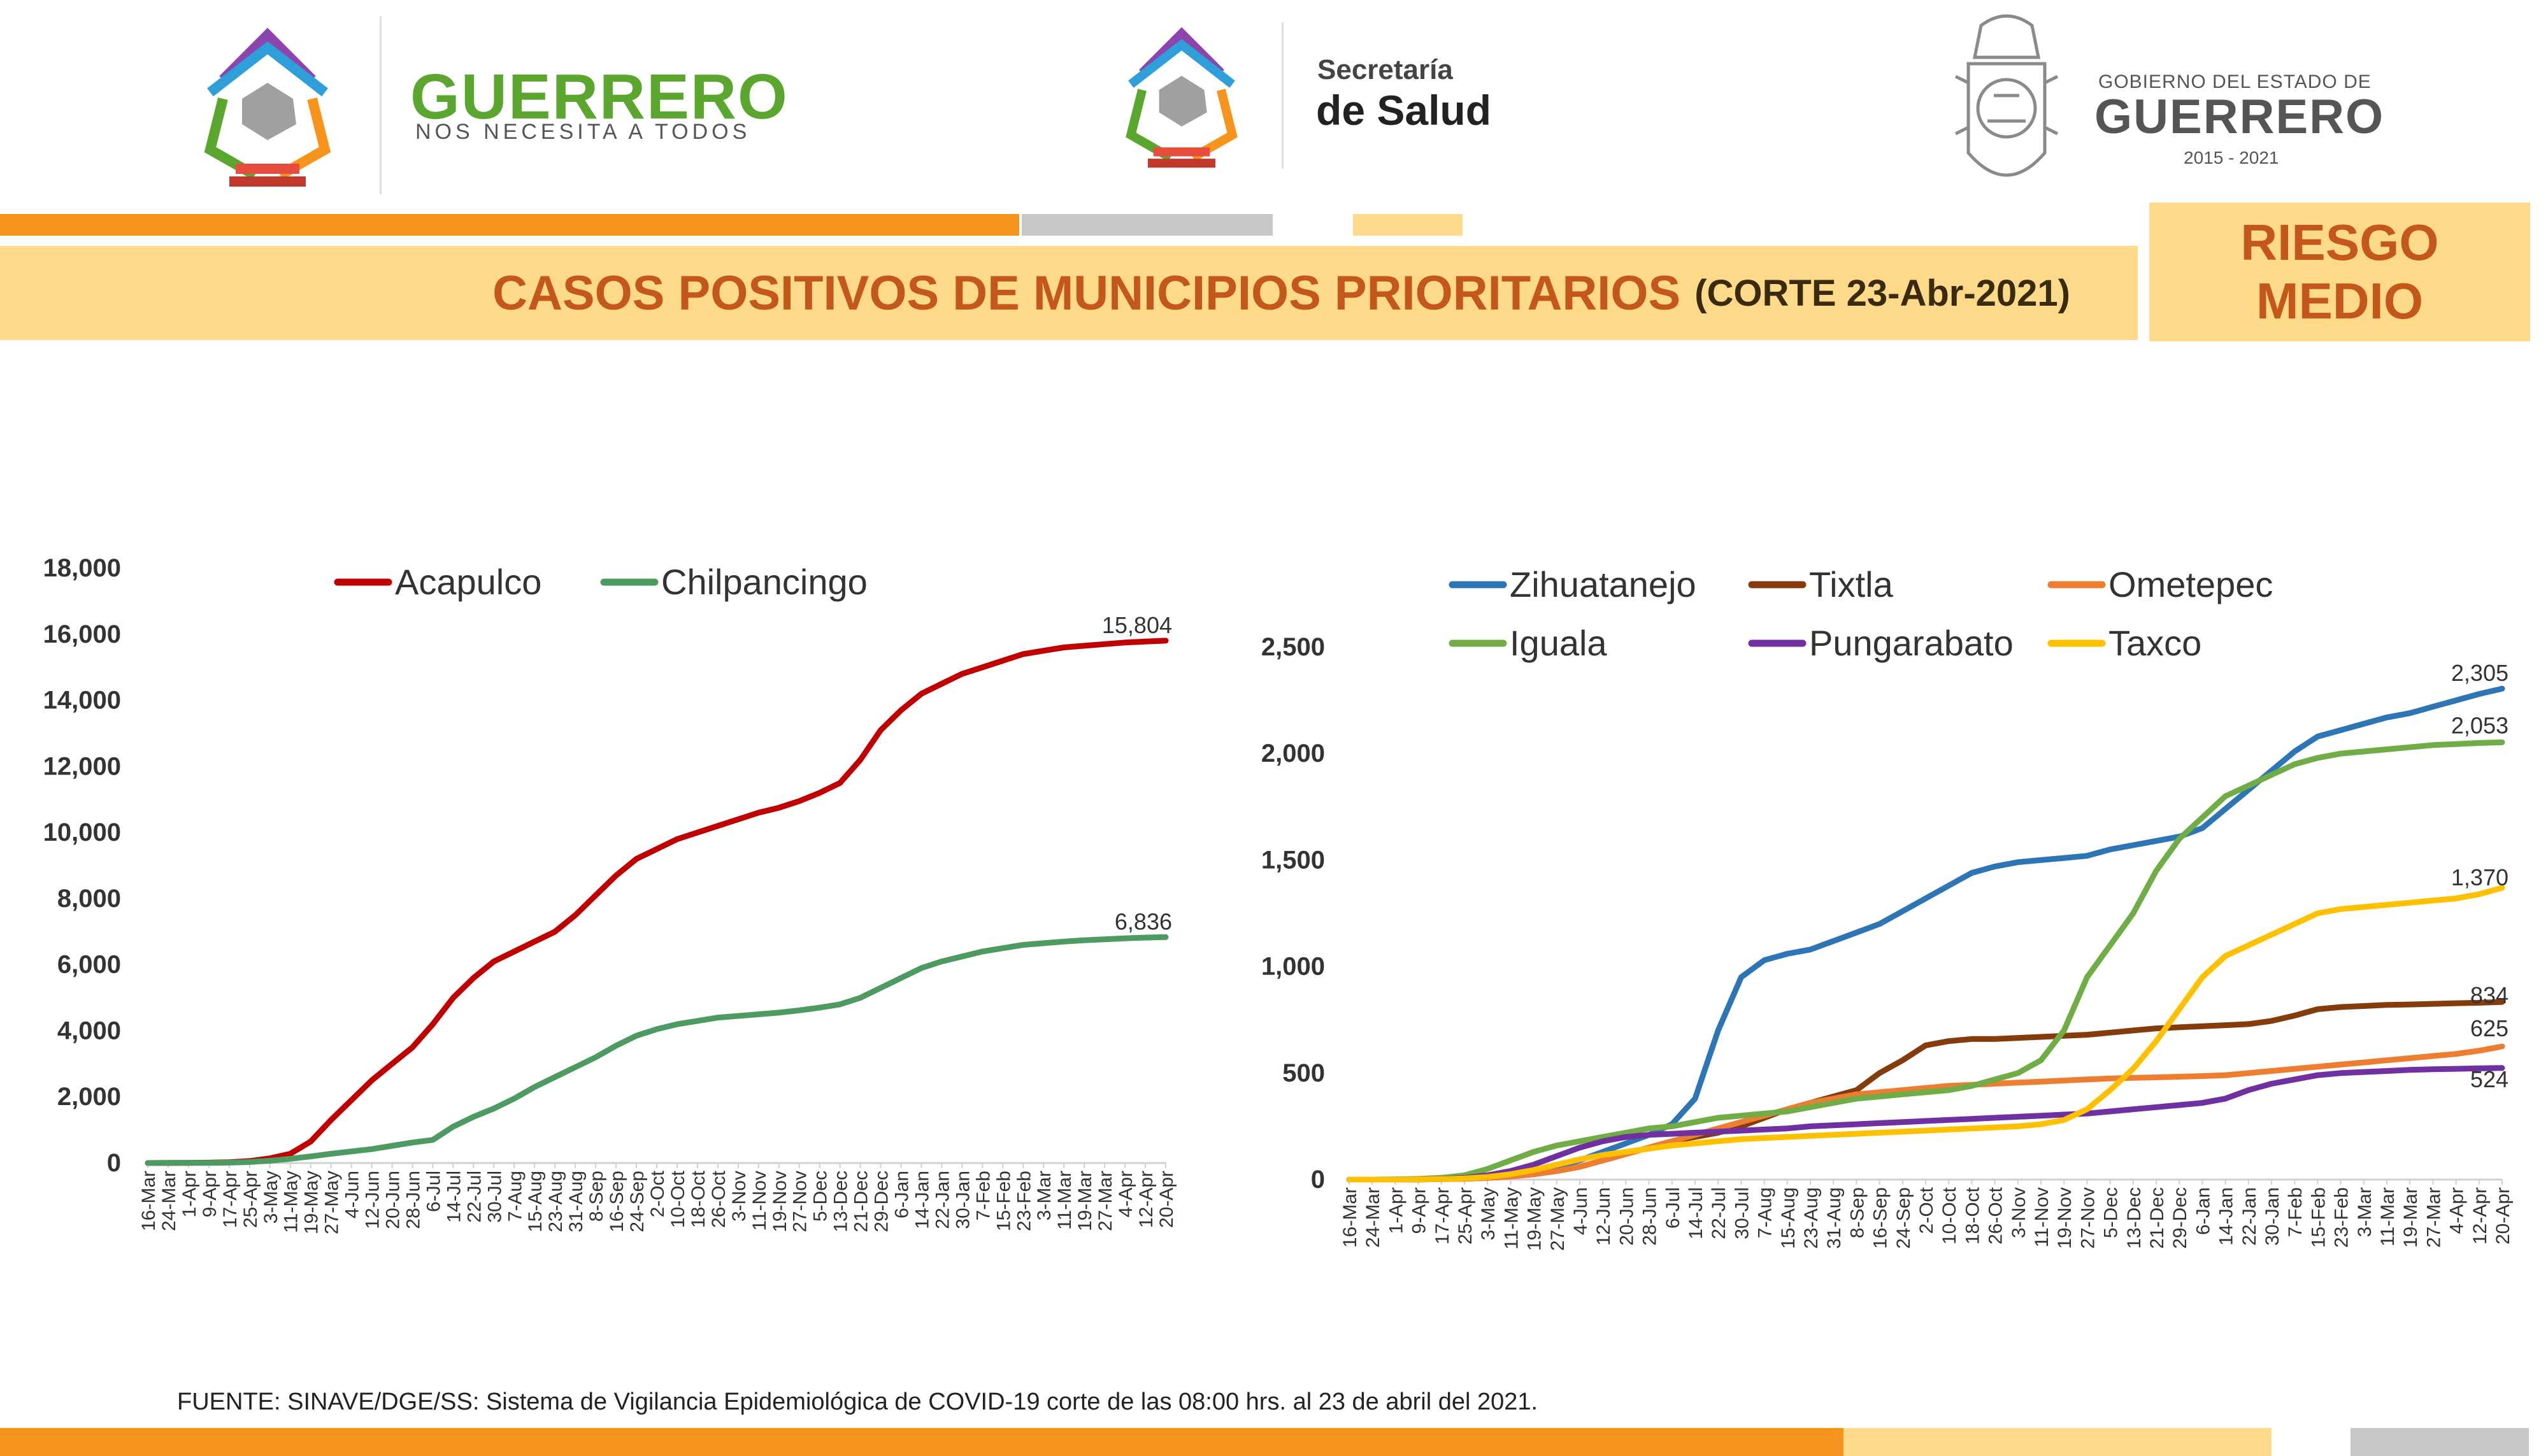 This screenshot has height=1456, width=2548. I want to click on data-label-pungarabato: 524, so click(2489, 1079).